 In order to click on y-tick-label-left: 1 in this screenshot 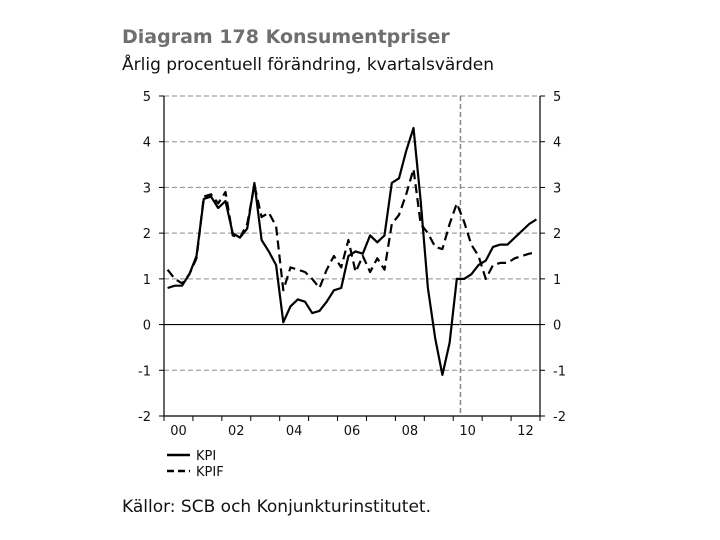, I will do `click(147, 280)`.